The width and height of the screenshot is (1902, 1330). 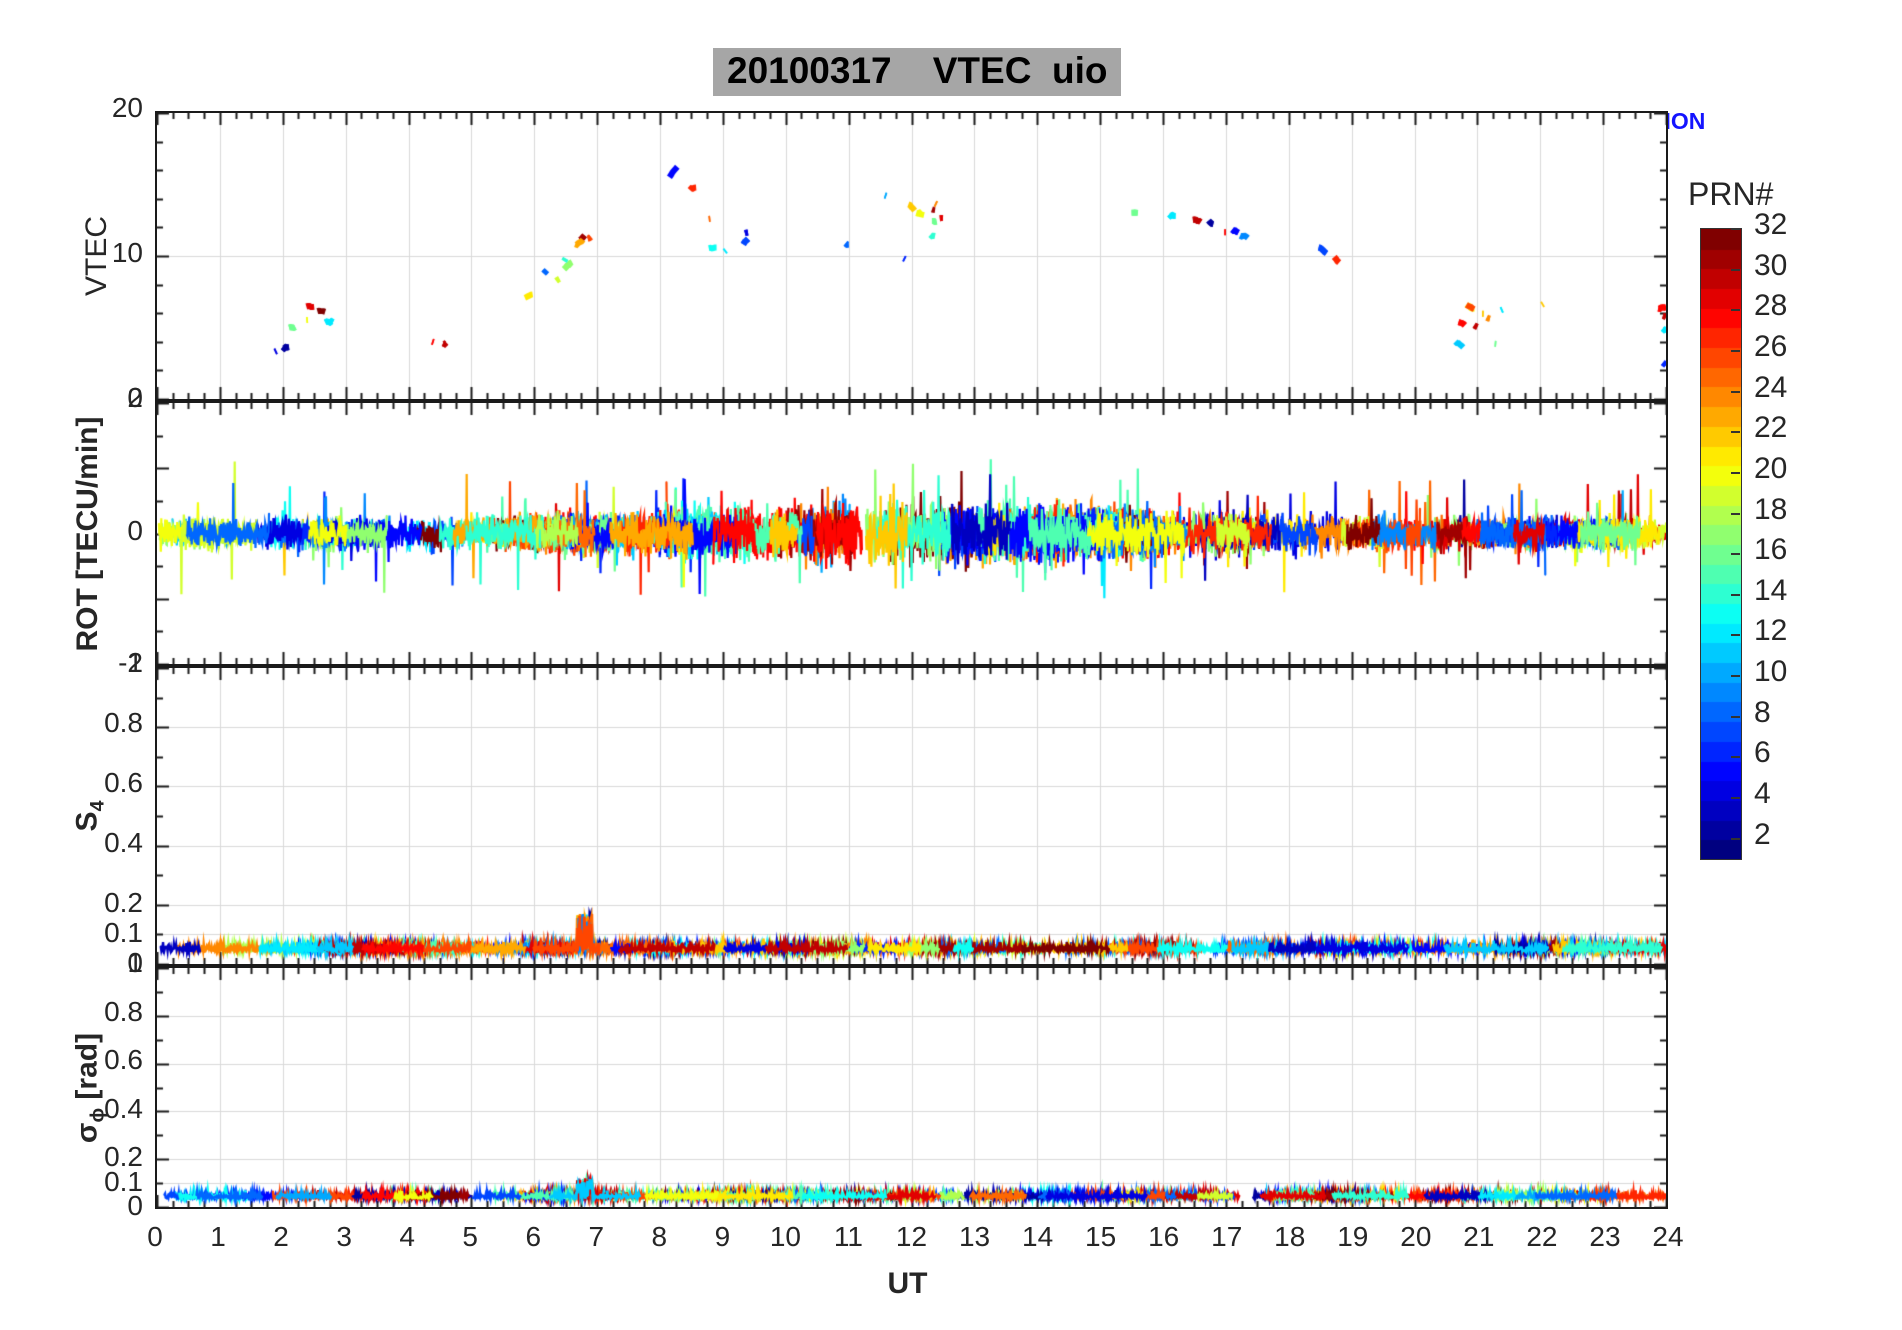 What do you see at coordinates (596, 1236) in the screenshot?
I see `xtick-7: 7` at bounding box center [596, 1236].